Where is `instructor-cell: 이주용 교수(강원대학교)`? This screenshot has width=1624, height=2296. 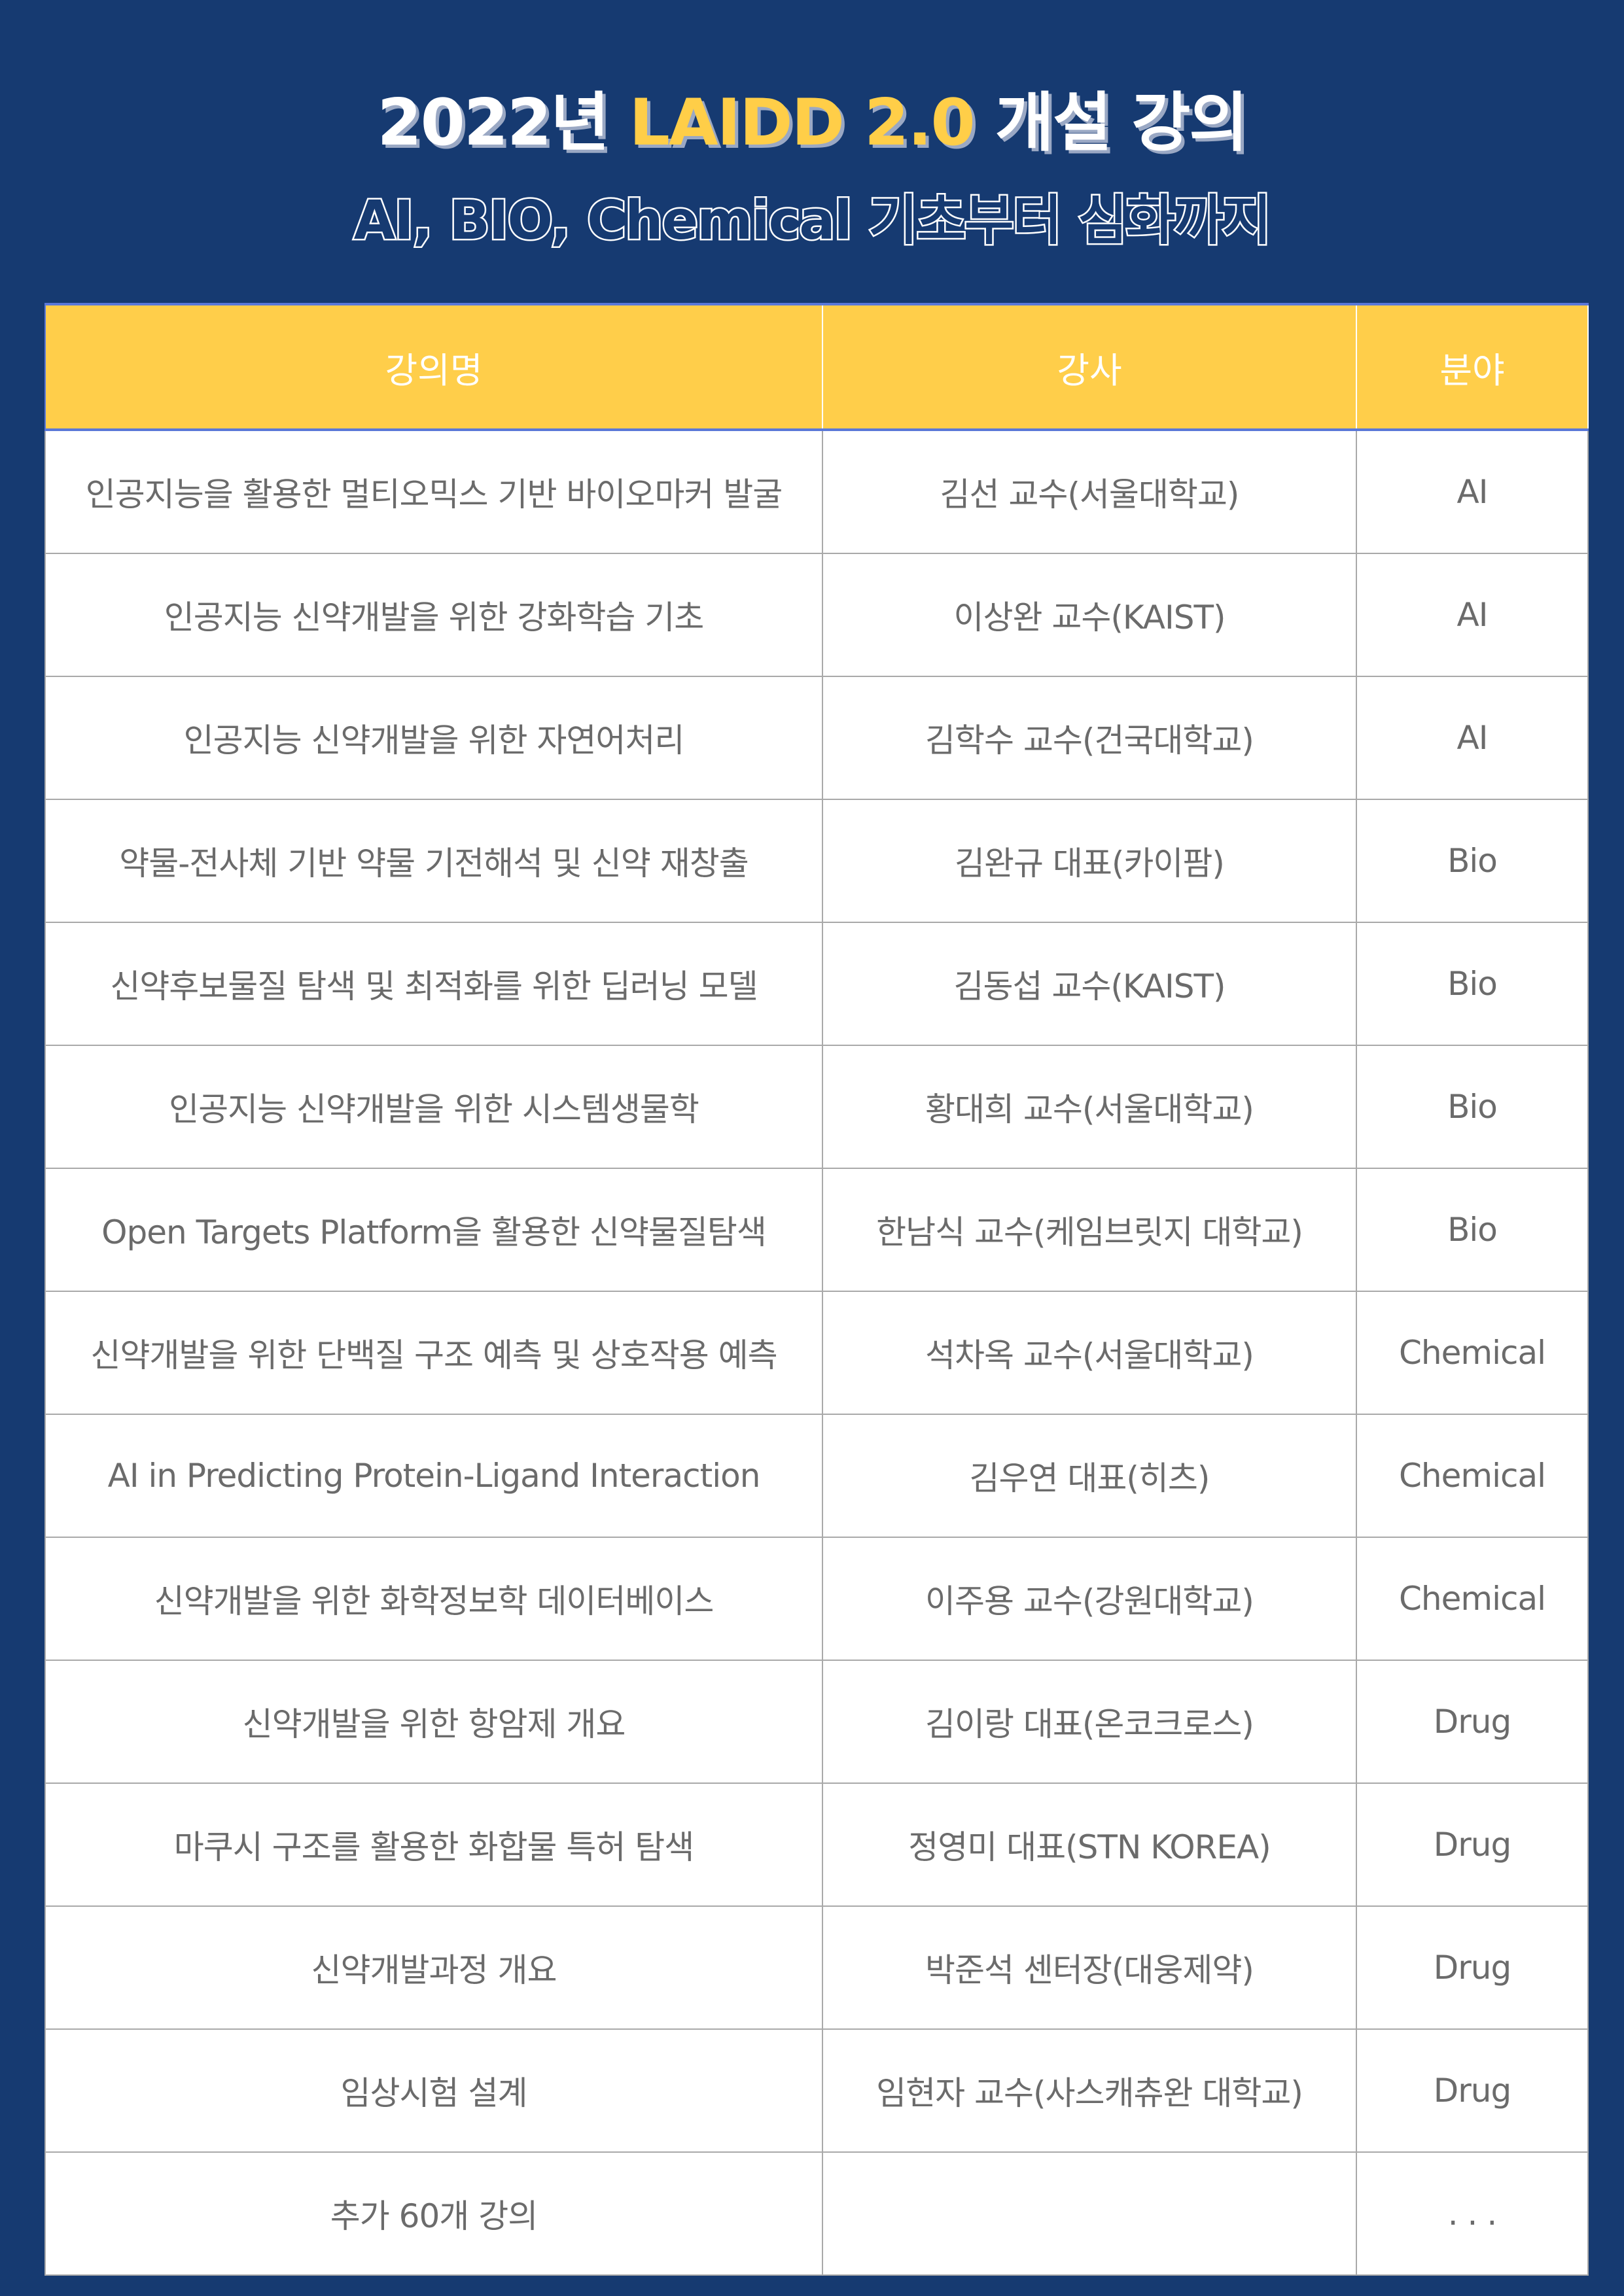 instructor-cell: 이주용 교수(강원대학교) is located at coordinates (1089, 1599).